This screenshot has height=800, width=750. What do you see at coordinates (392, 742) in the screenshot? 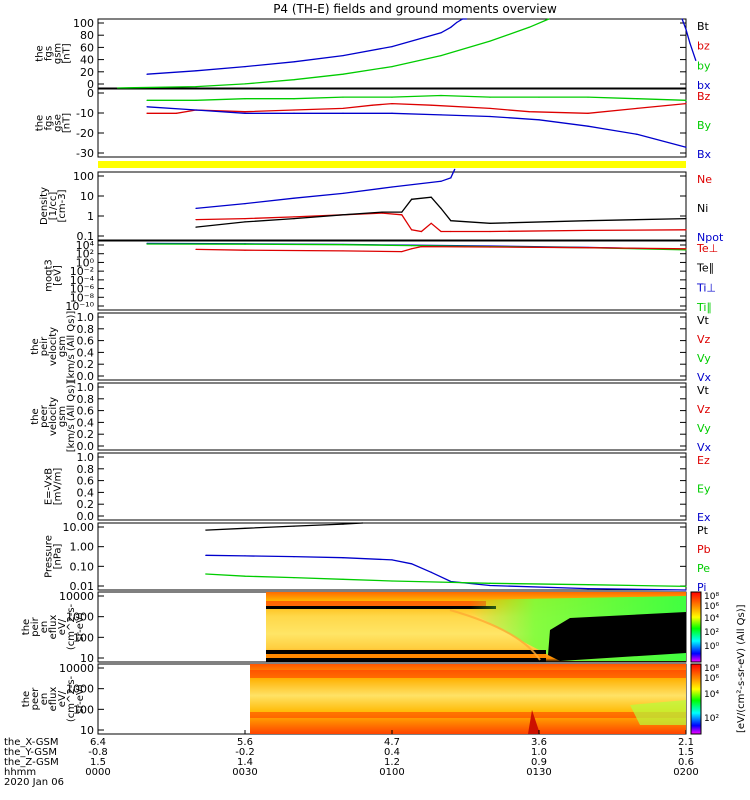
I see `x-tick-label: 4.7` at bounding box center [392, 742].